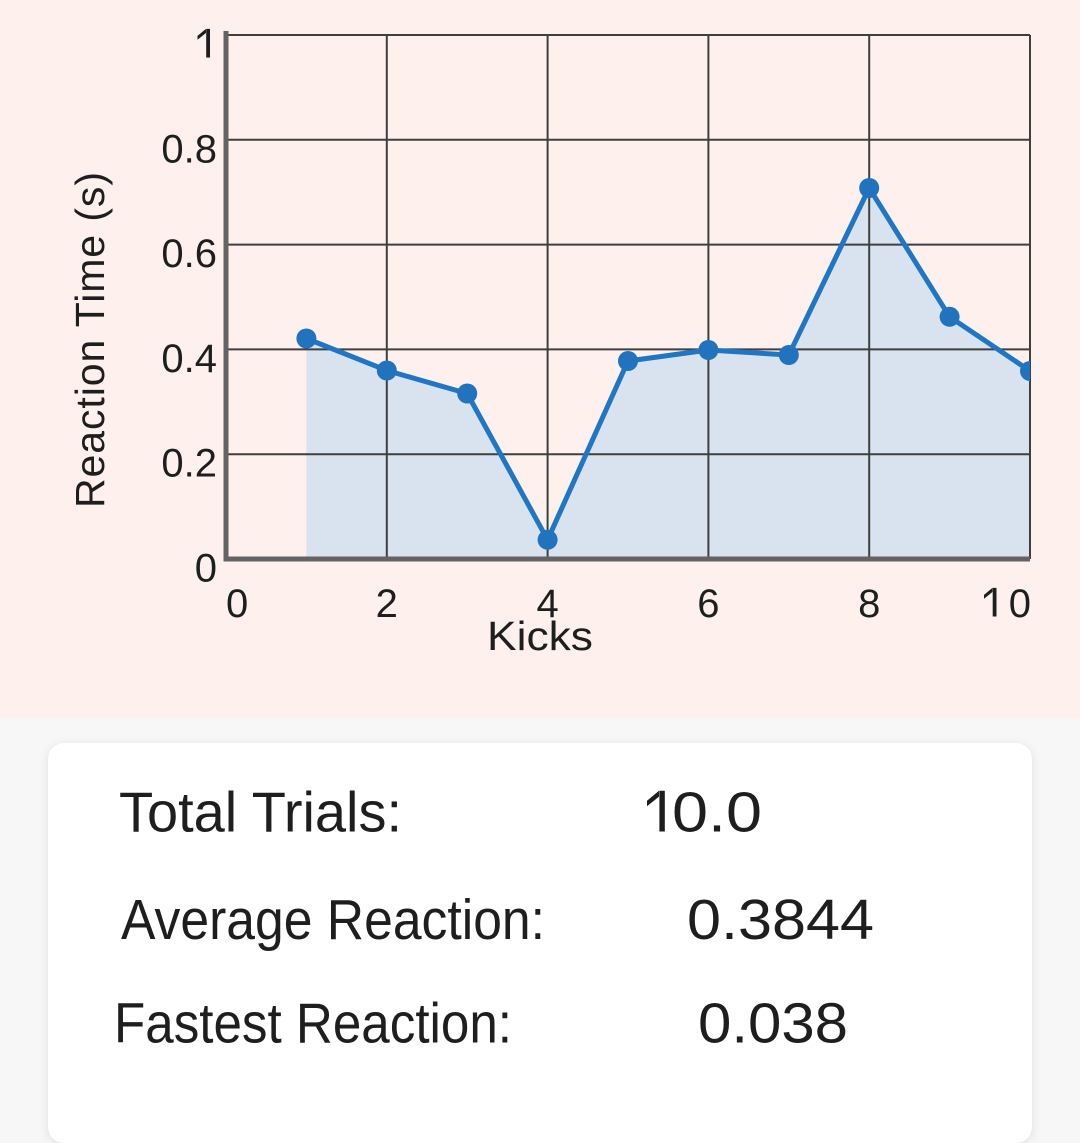 The height and width of the screenshot is (1143, 1080). I want to click on svg-text: 0.6, so click(189, 254).